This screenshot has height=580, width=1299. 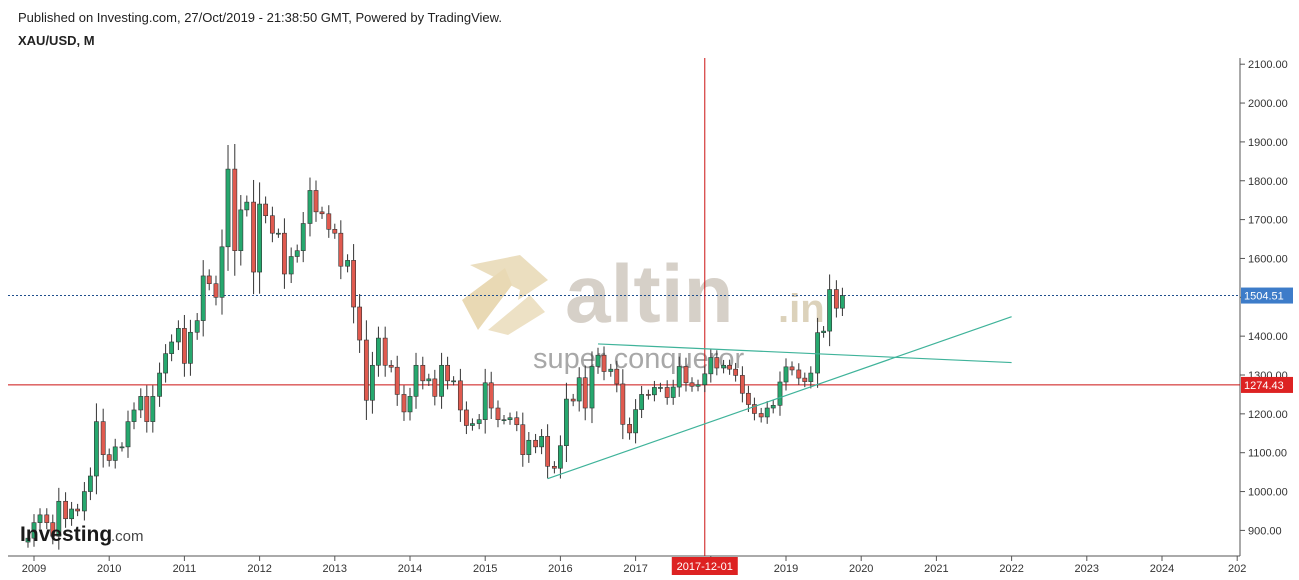 I want to click on current-price-label-bg, so click(x=1267, y=295).